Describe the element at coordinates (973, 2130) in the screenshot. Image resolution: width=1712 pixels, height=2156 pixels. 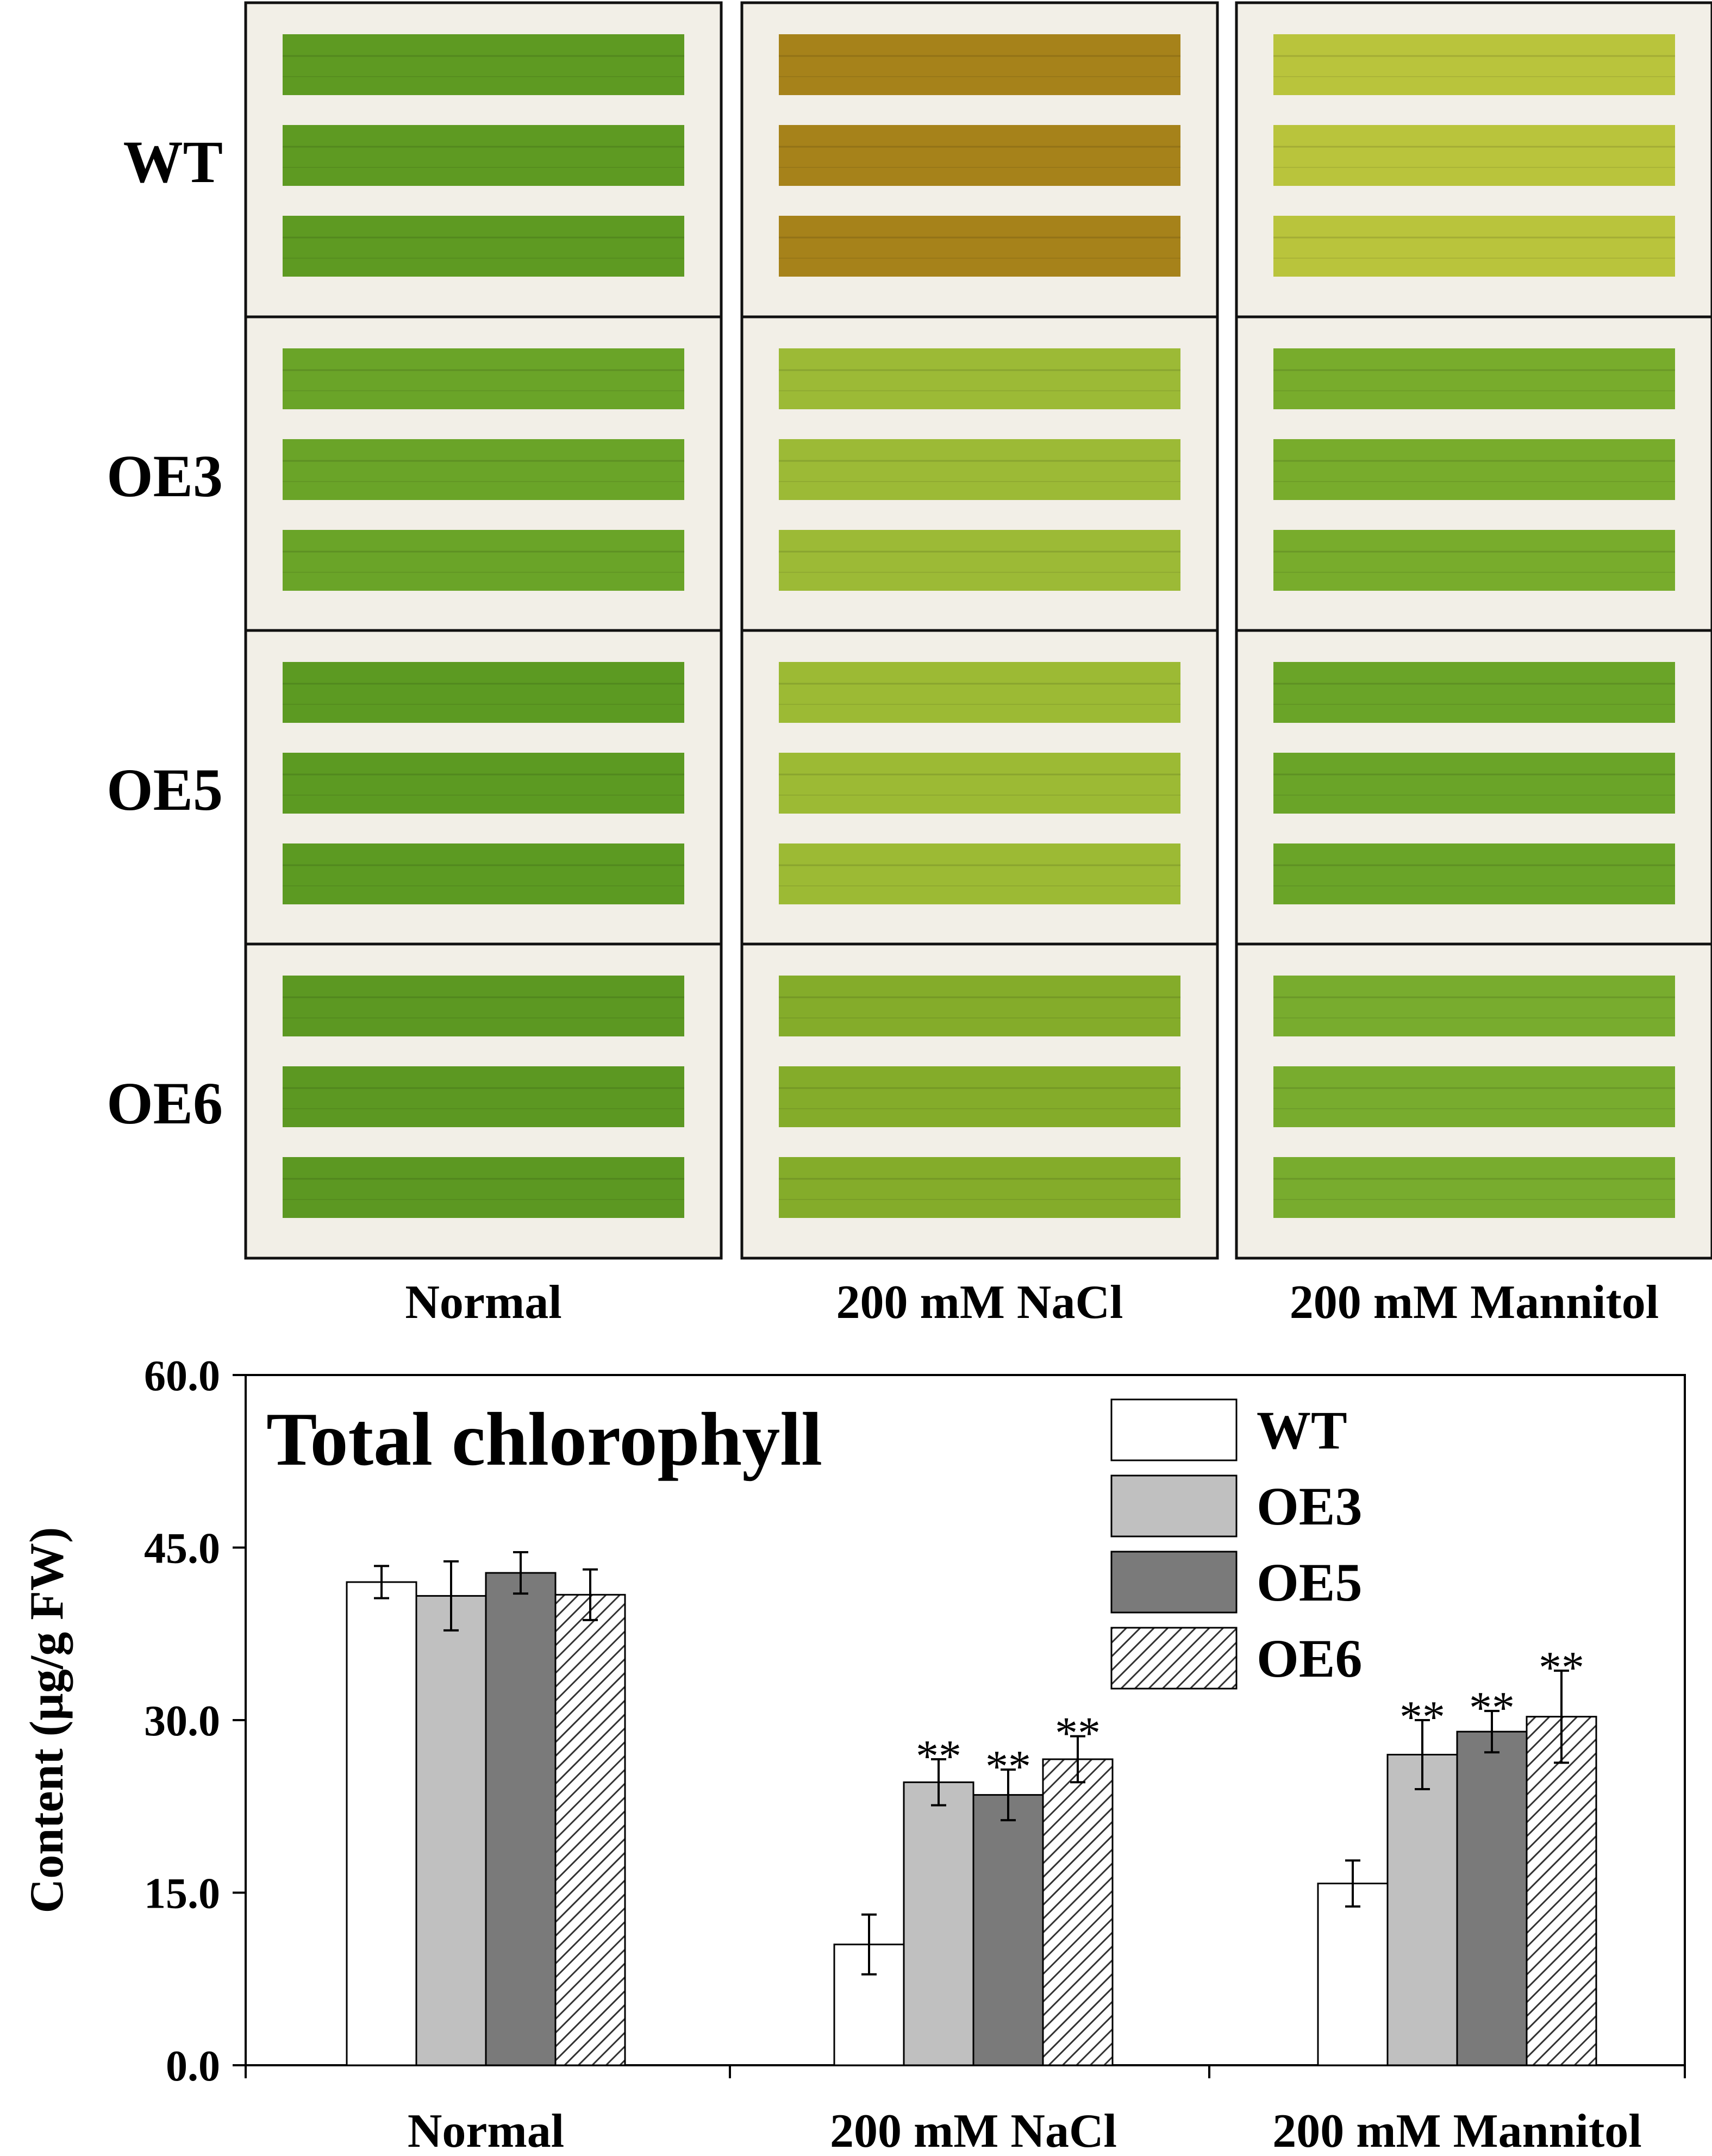
I see `x-tick-label: 200 mM NaCl` at that location.